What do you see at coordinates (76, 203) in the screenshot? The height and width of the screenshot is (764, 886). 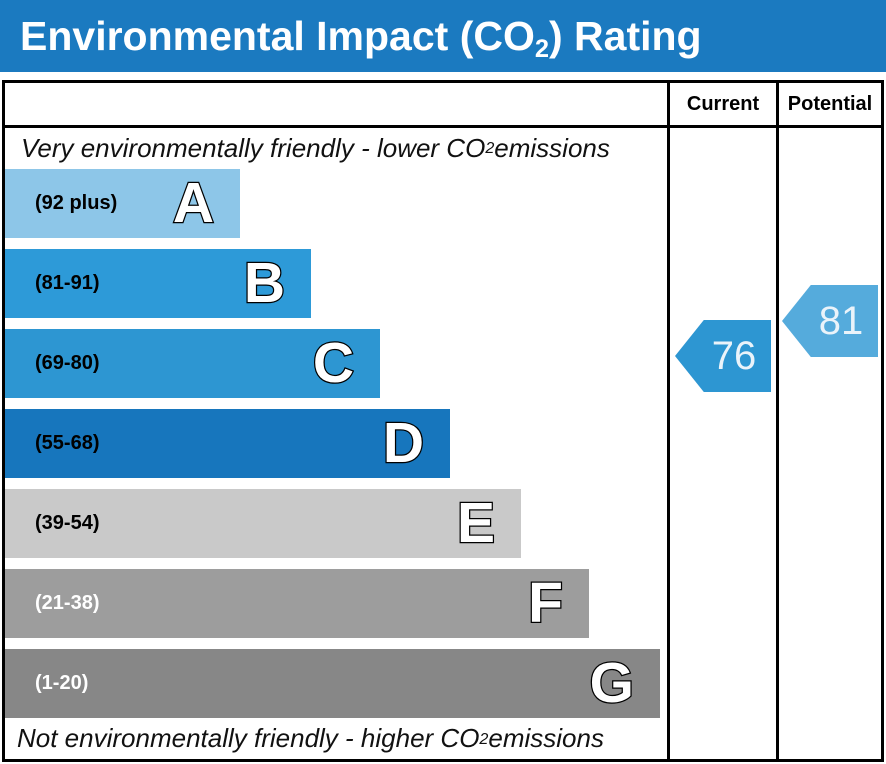 I see `band-a-range-label: (92 plus)` at bounding box center [76, 203].